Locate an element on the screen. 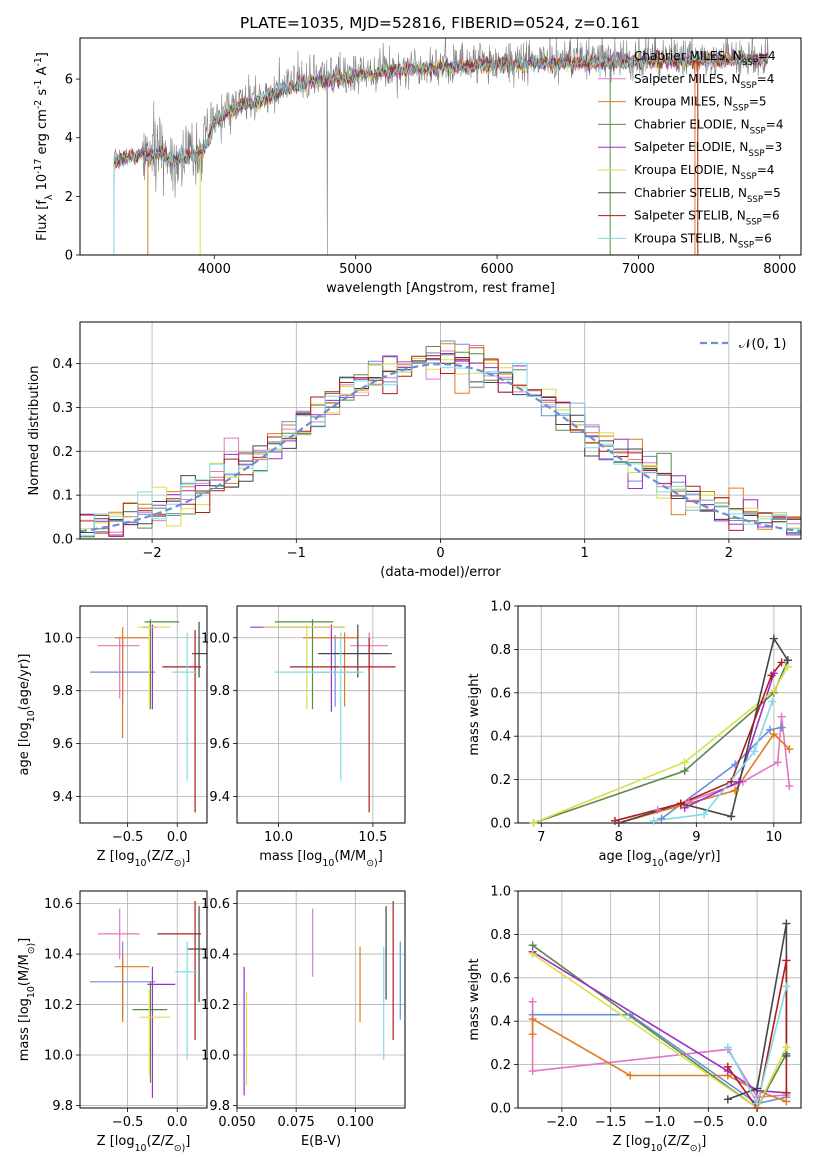  x-tick-label: −0.5 is located at coordinates (128, 1122).